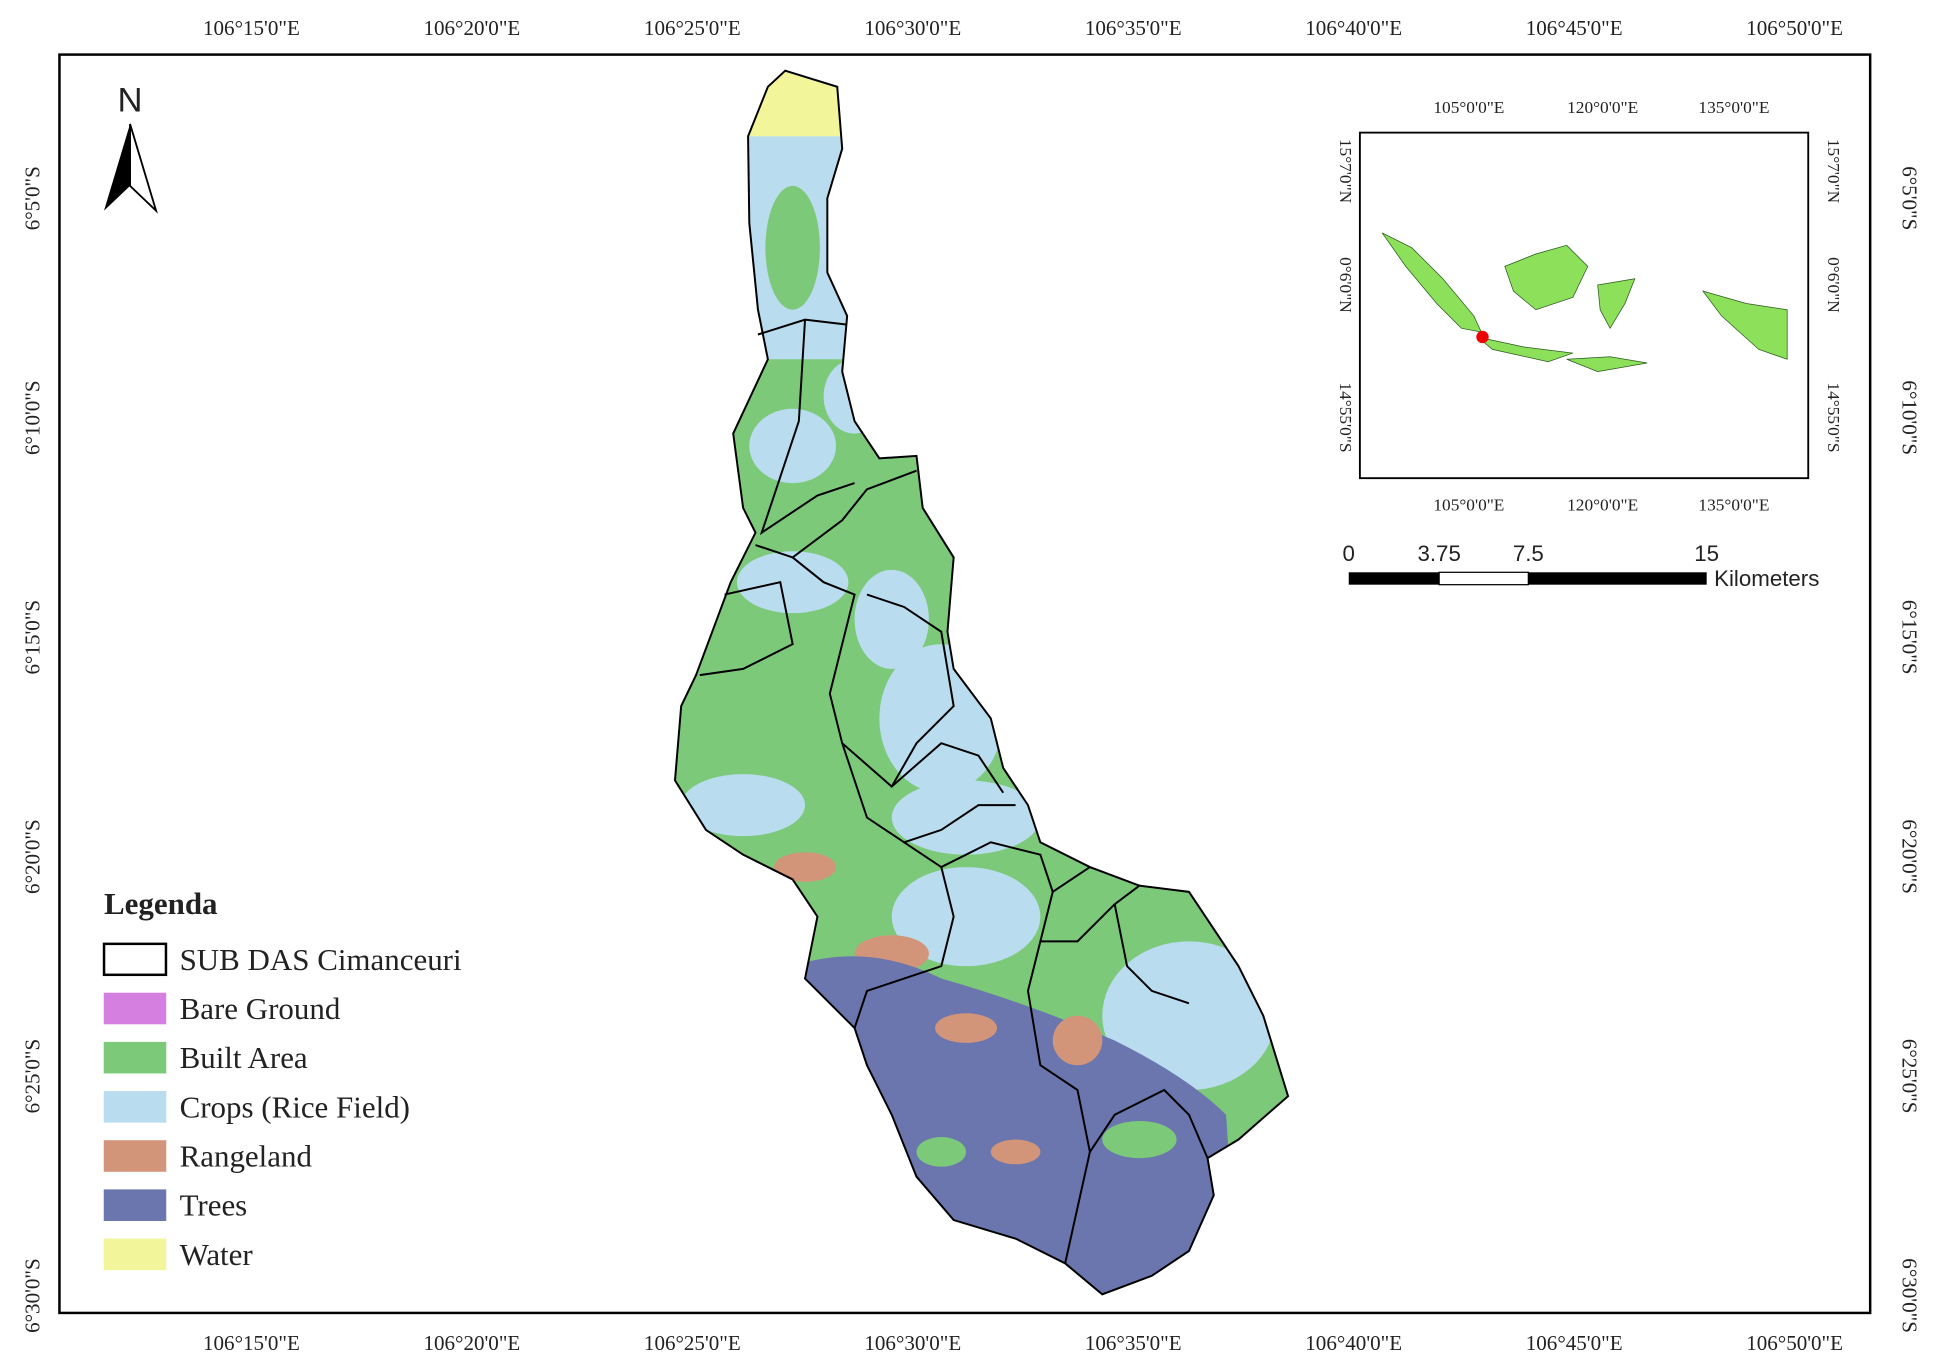 The image size is (1942, 1370). Describe the element at coordinates (1468, 107) in the screenshot. I see `inset-lon-top: 105°0'0"E` at that location.